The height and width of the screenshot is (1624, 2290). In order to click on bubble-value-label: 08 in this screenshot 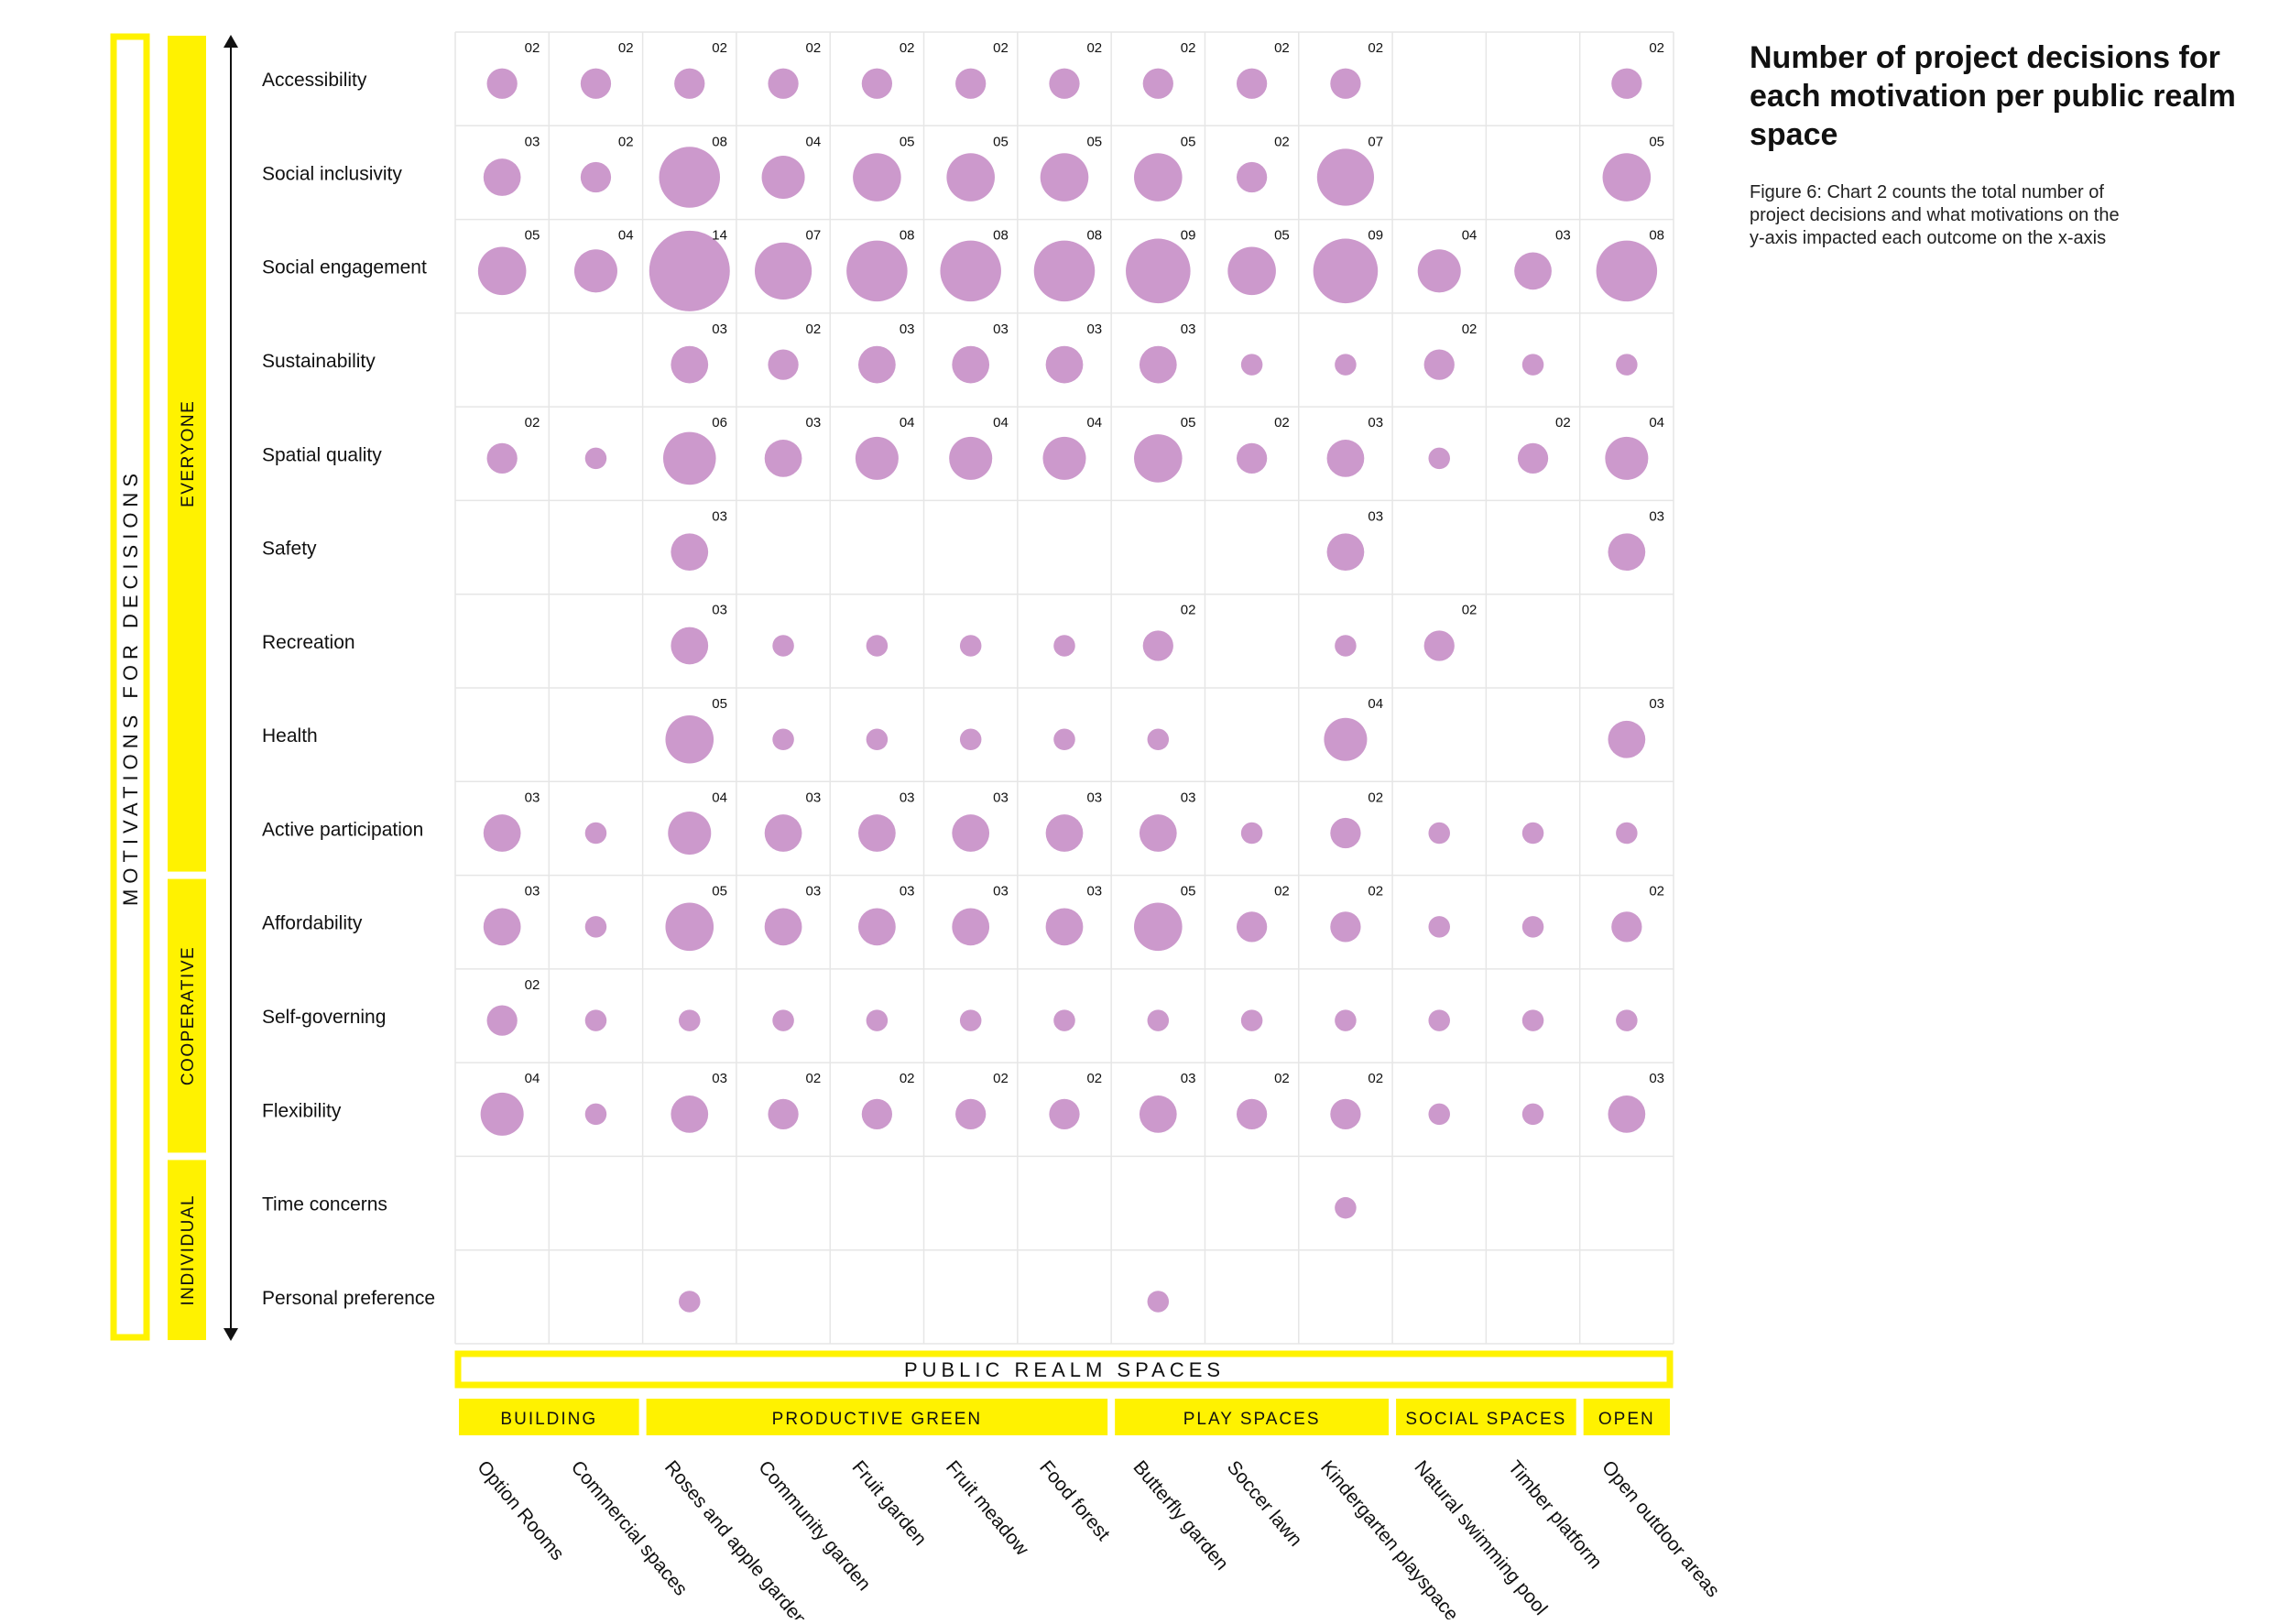, I will do `click(720, 141)`.